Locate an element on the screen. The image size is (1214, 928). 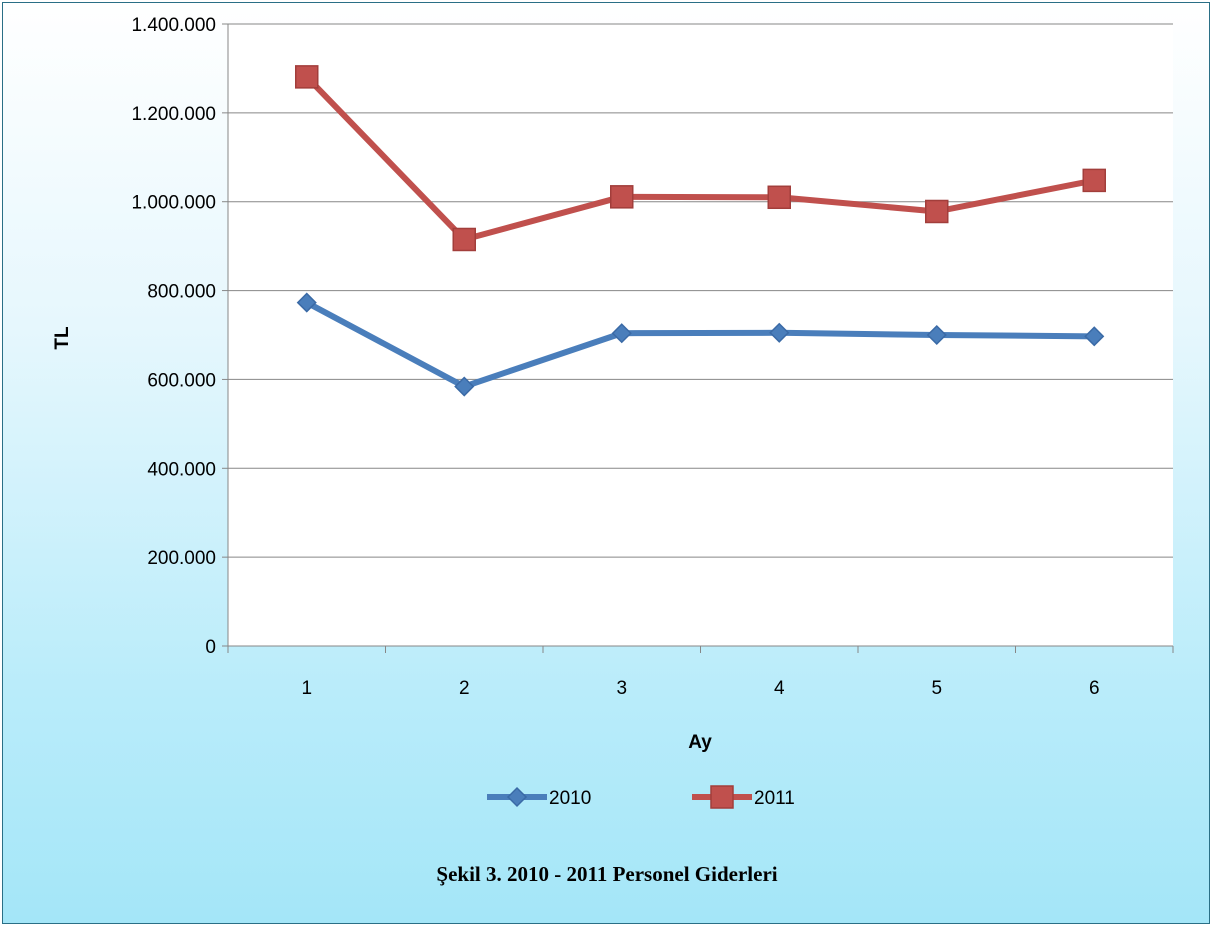
series-2010 is located at coordinates (700, 344).